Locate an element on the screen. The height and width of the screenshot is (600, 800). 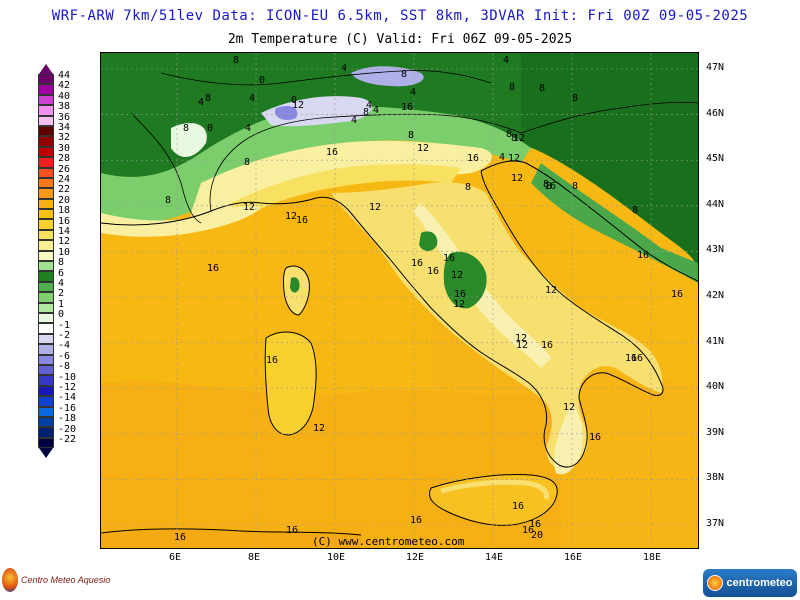
colorbar-label: -6 is located at coordinates (64, 356).